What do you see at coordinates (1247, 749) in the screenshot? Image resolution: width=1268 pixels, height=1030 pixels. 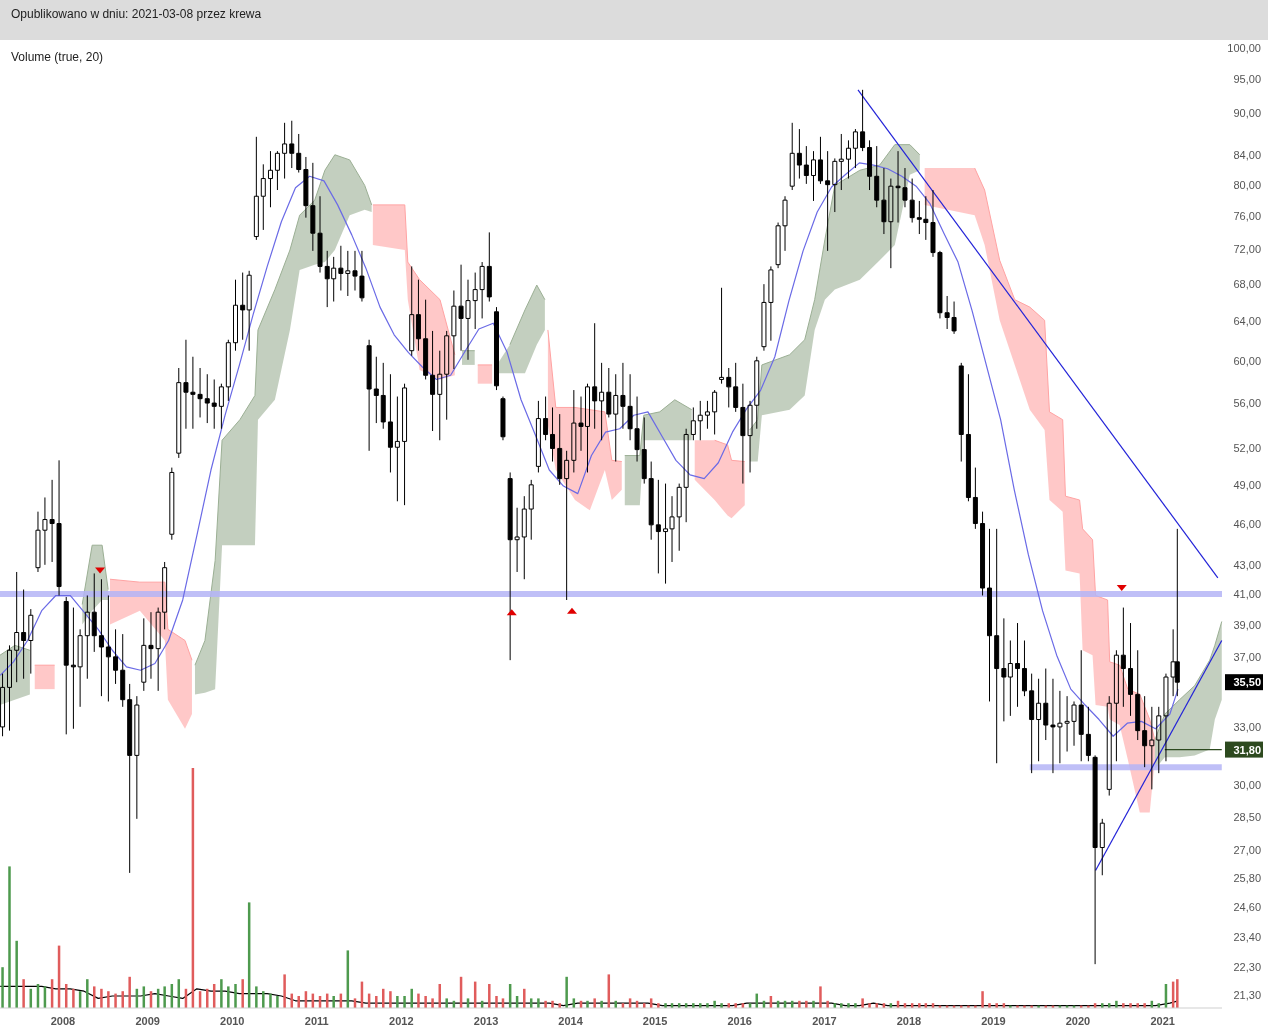 I see `data-label: 31,80` at bounding box center [1247, 749].